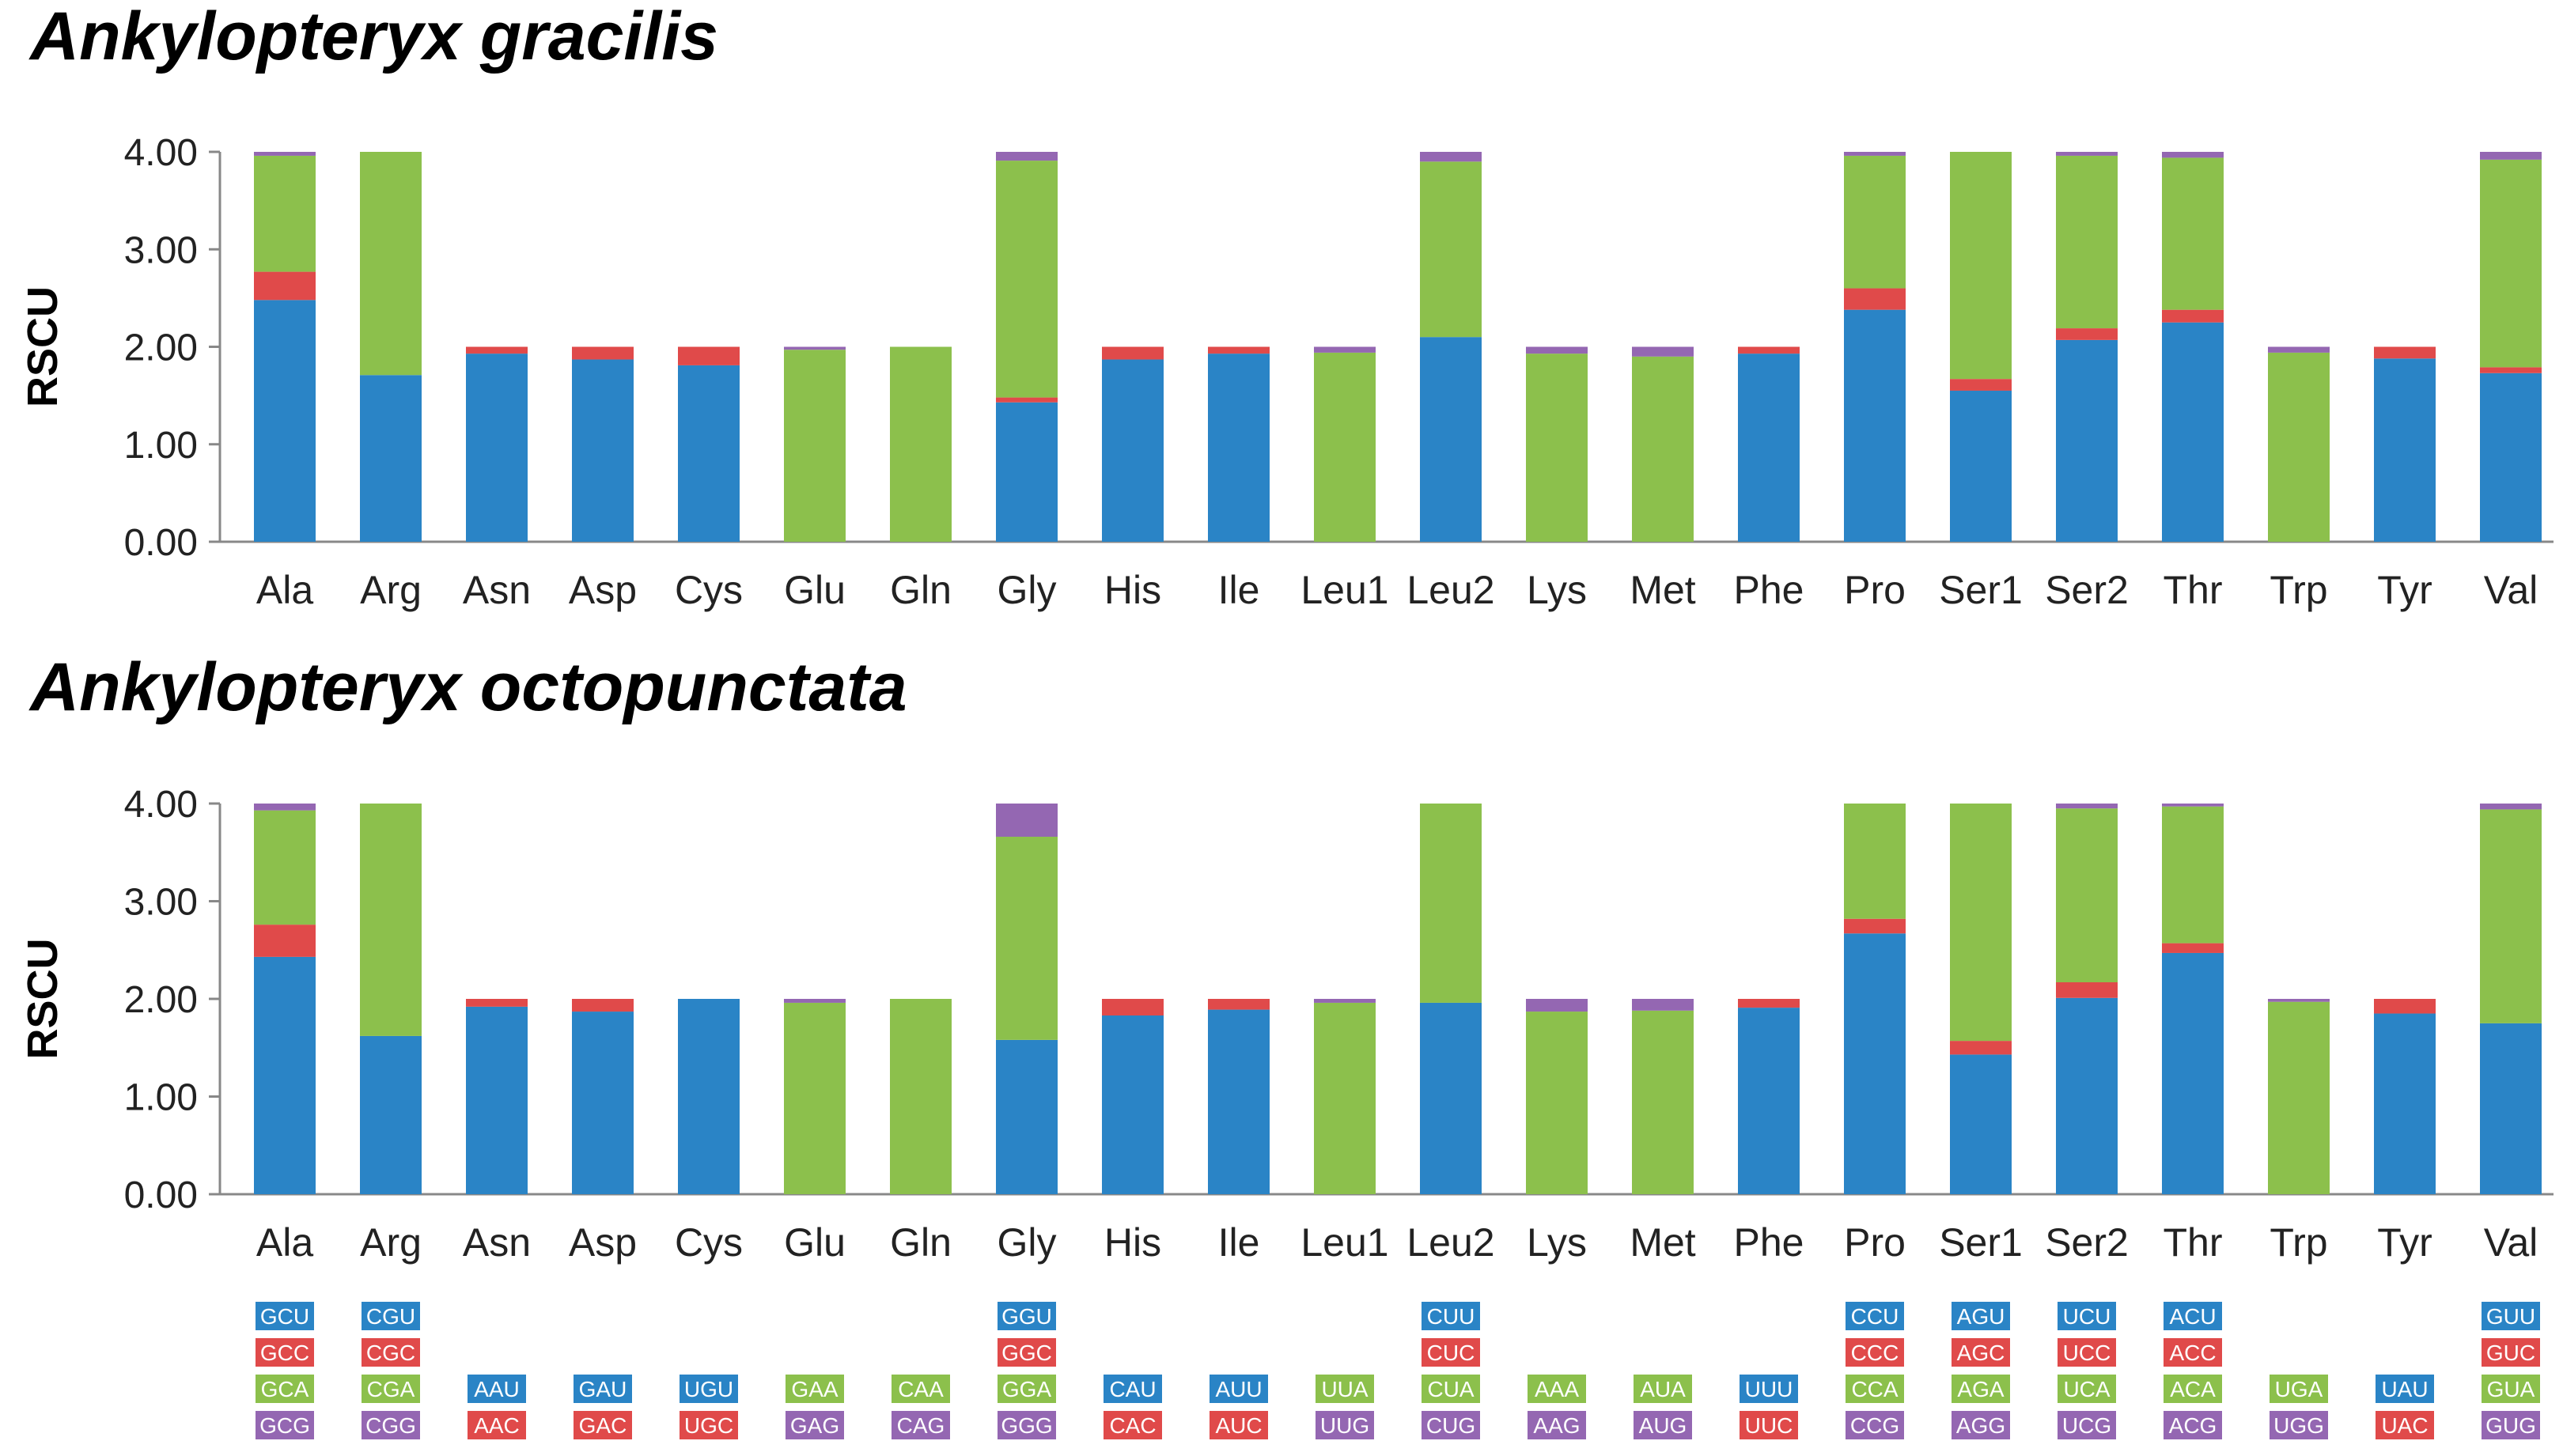  Describe the element at coordinates (2298, 590) in the screenshot. I see `x-tick-label-trp: Trp` at that location.